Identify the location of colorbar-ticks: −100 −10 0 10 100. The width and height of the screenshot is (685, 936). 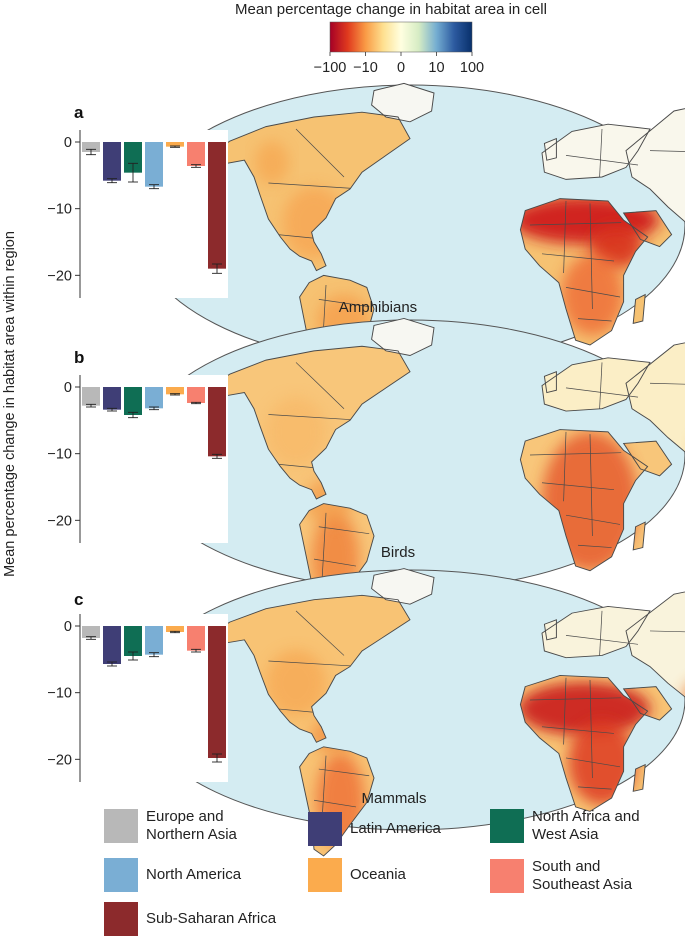
(399, 64).